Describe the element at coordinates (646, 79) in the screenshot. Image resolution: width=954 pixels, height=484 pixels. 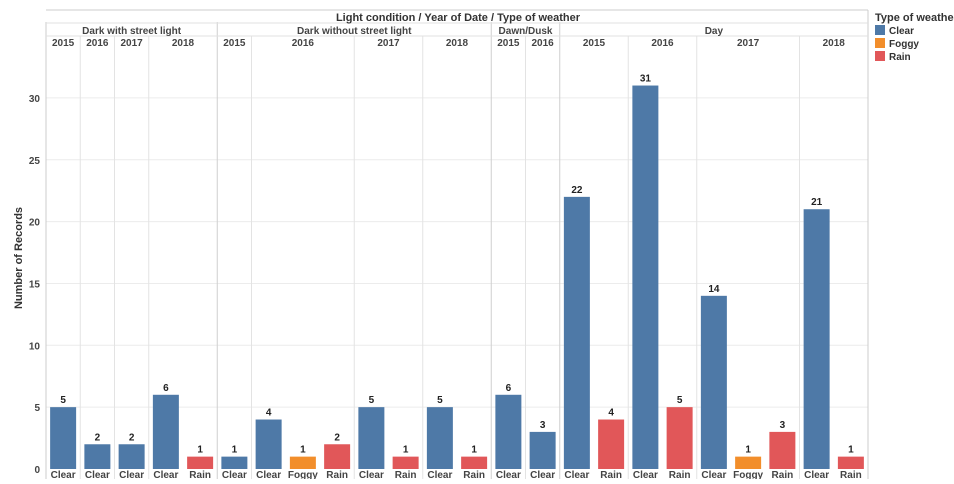
I see `data-label: 31` at that location.